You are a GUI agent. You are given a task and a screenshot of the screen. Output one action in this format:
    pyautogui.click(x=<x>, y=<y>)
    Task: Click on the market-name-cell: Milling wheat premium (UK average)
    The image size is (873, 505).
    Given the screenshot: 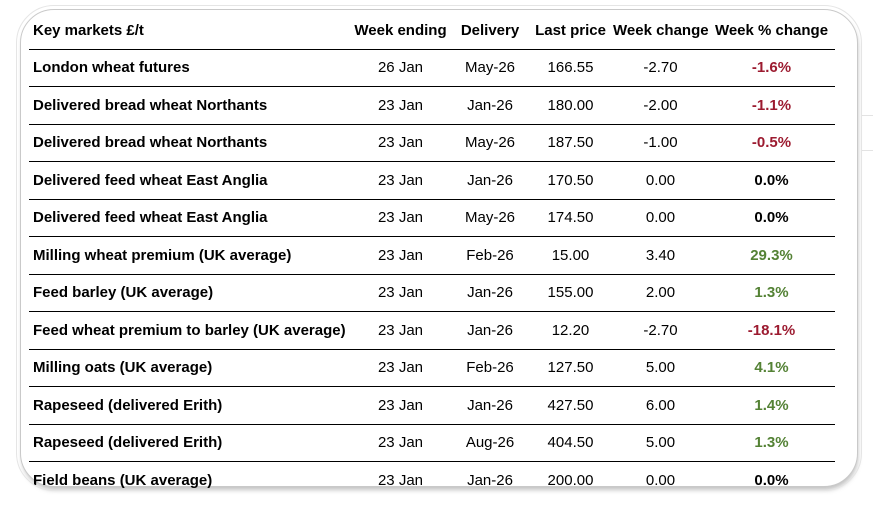 What is the action you would take?
    pyautogui.click(x=189, y=255)
    